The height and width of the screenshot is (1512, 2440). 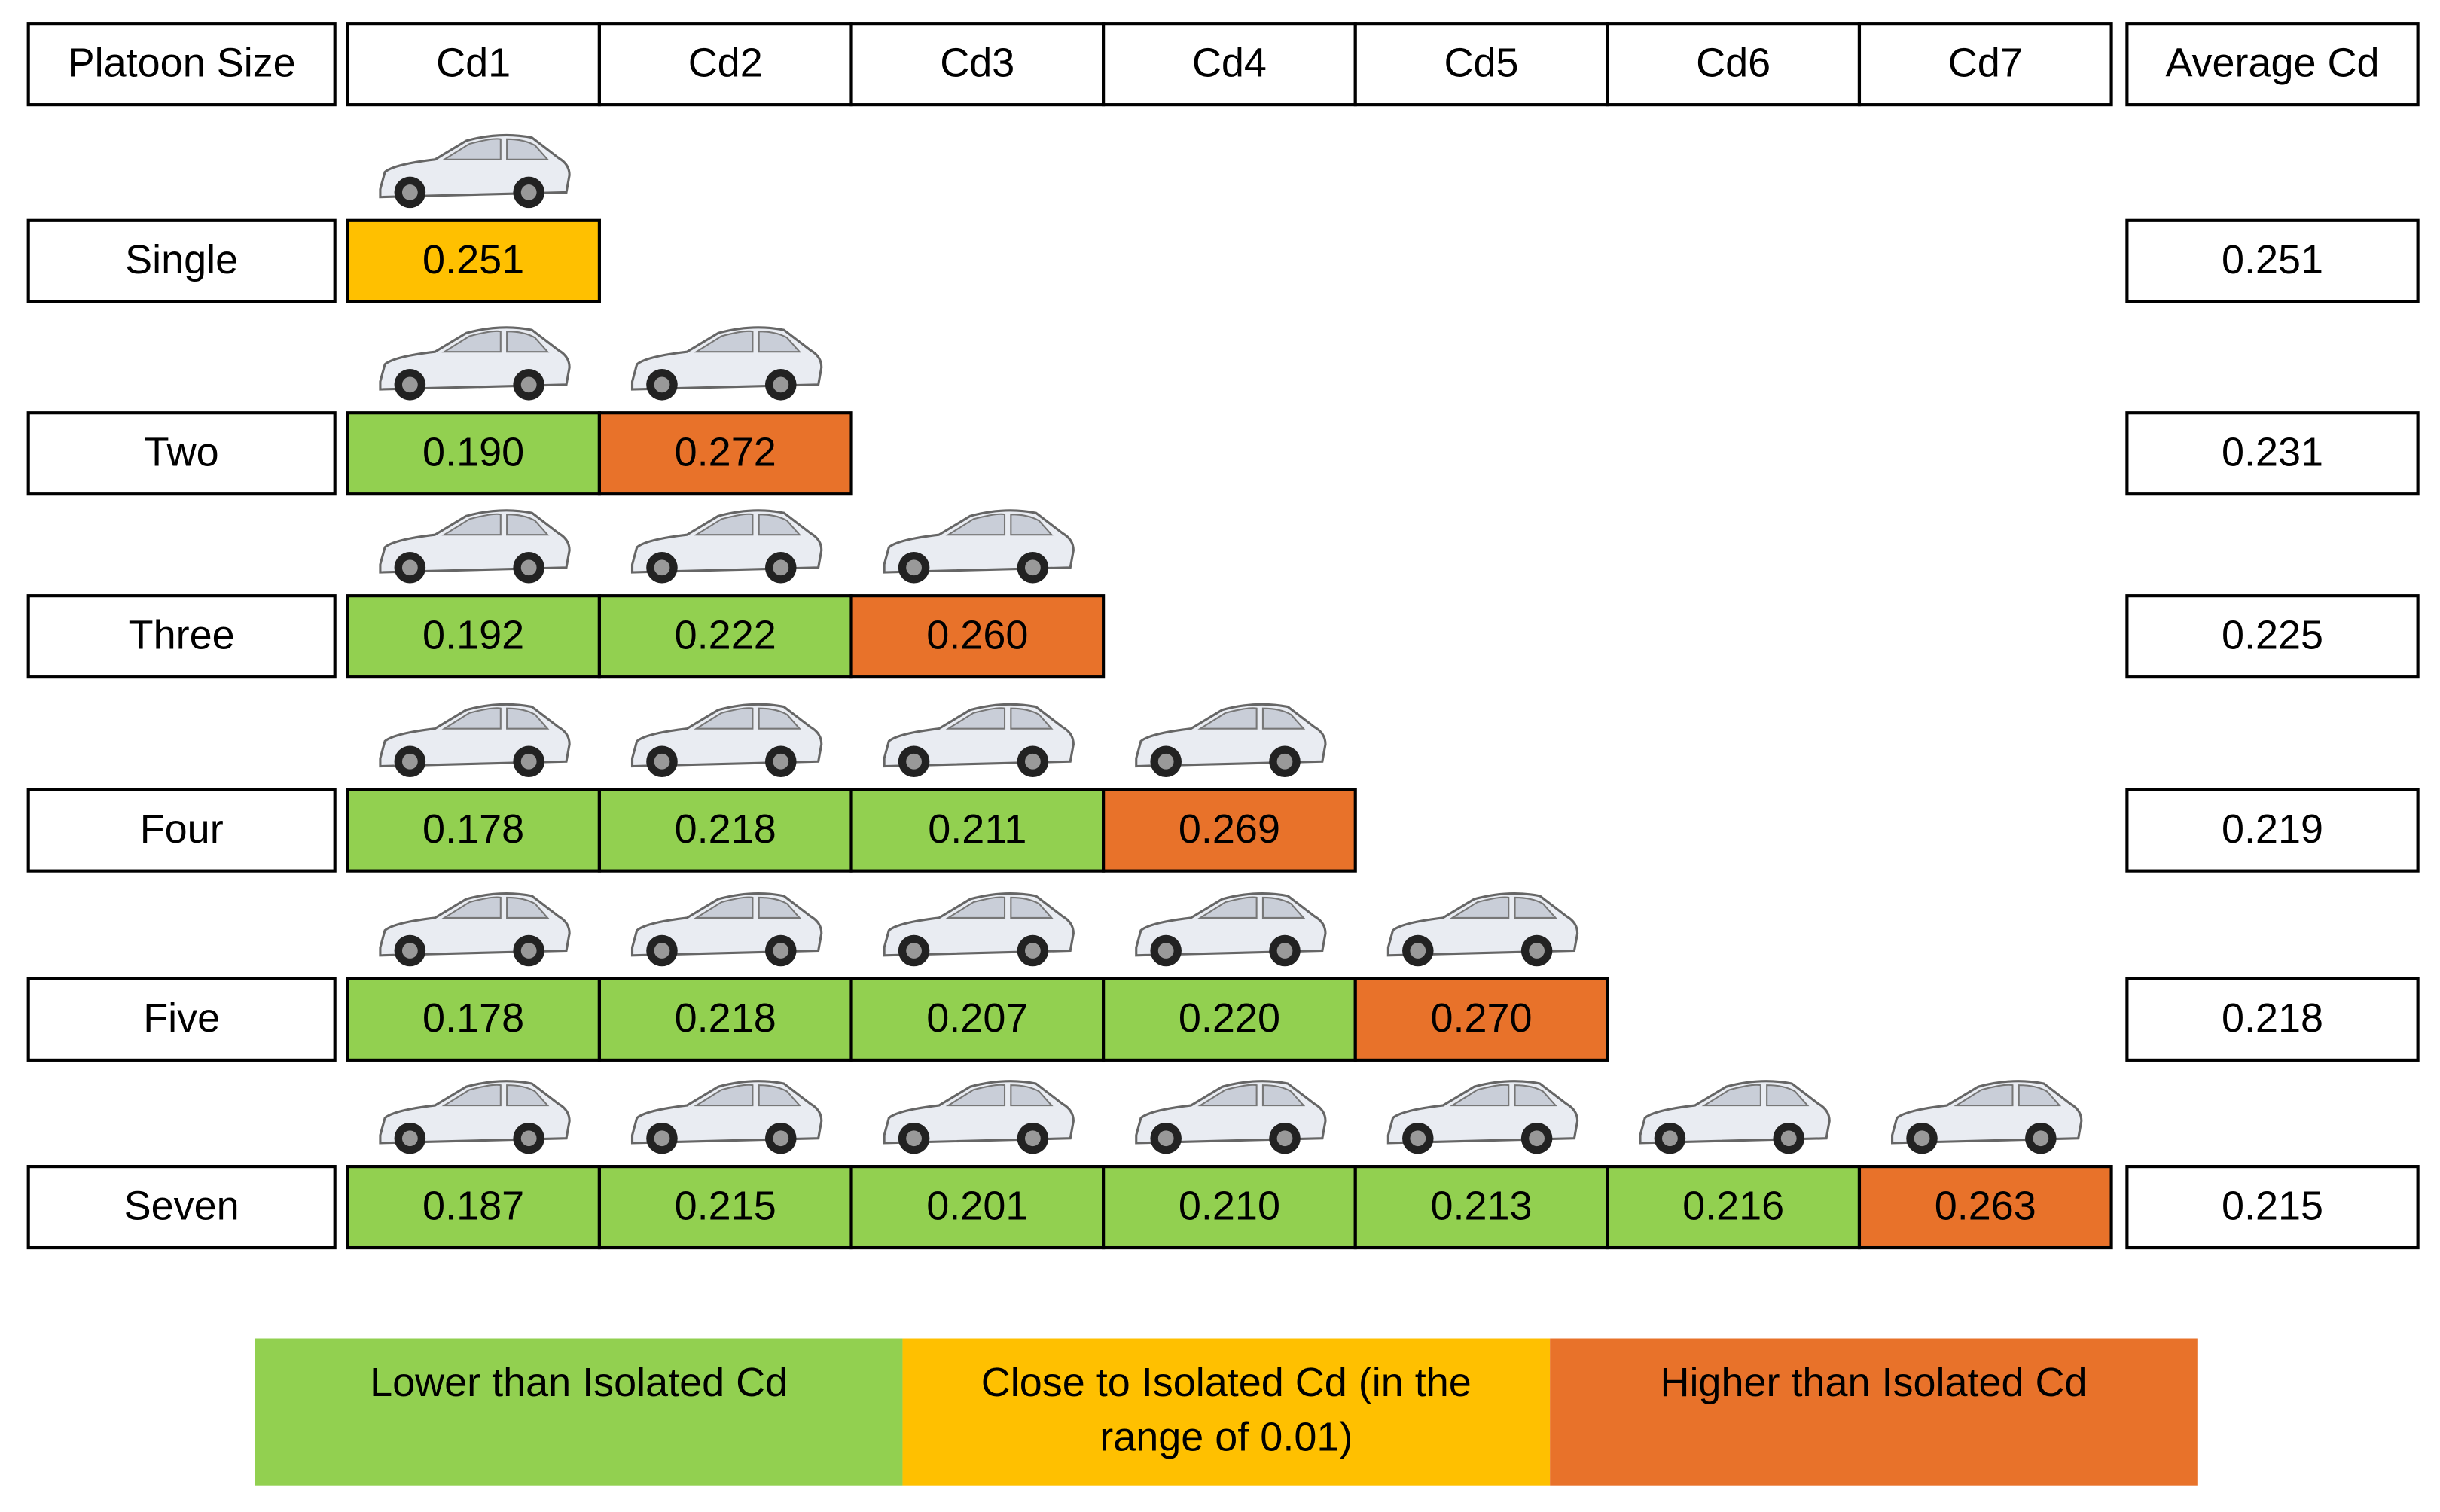 I want to click on cd-cell-text: 0.216, so click(x=1733, y=1206).